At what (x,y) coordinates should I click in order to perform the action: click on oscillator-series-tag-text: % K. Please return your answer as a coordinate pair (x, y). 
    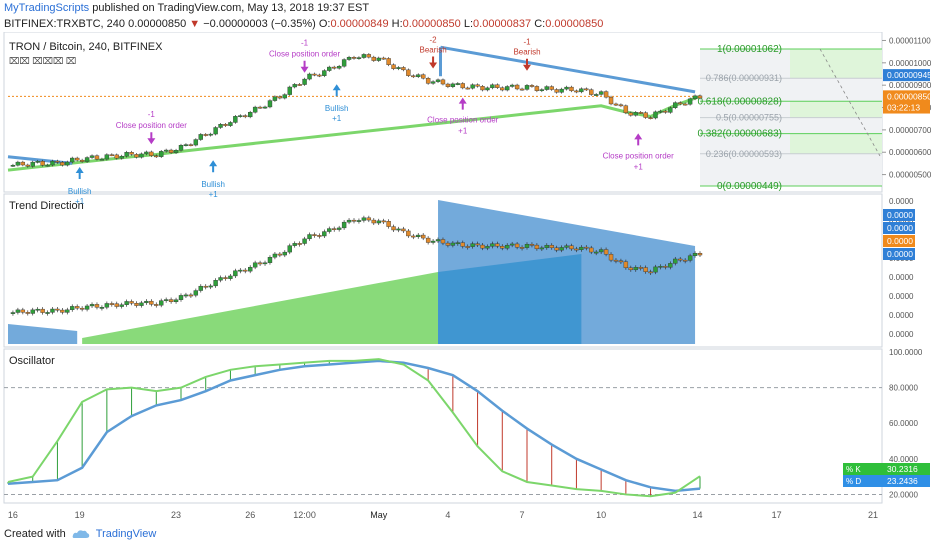
    Looking at the image, I should click on (853, 469).